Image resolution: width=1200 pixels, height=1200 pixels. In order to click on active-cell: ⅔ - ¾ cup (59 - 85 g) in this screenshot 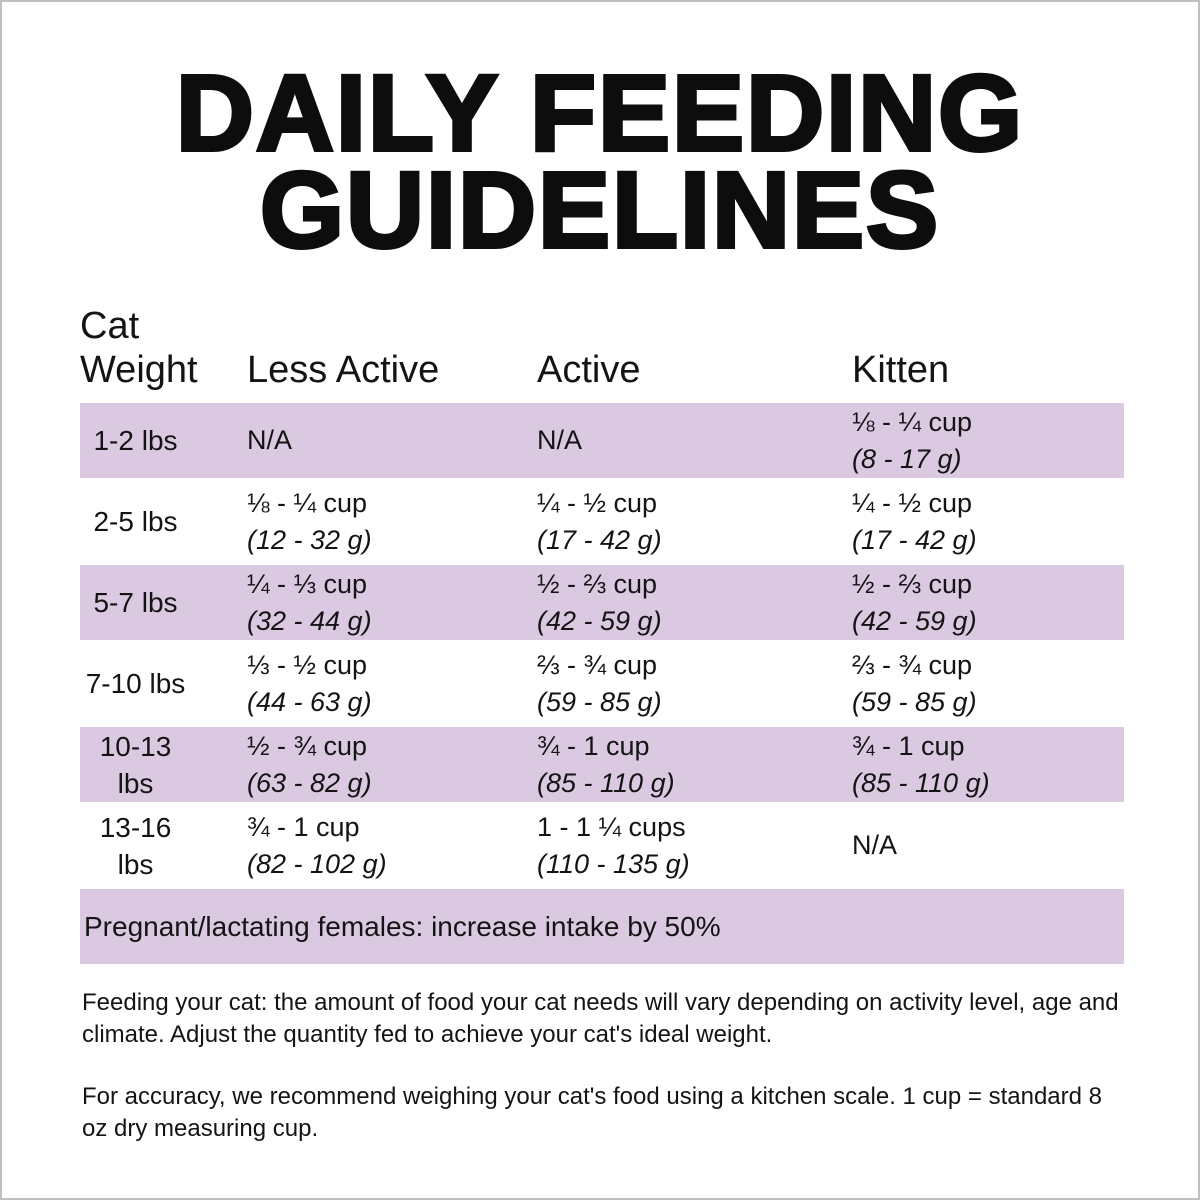, I will do `click(694, 684)`.